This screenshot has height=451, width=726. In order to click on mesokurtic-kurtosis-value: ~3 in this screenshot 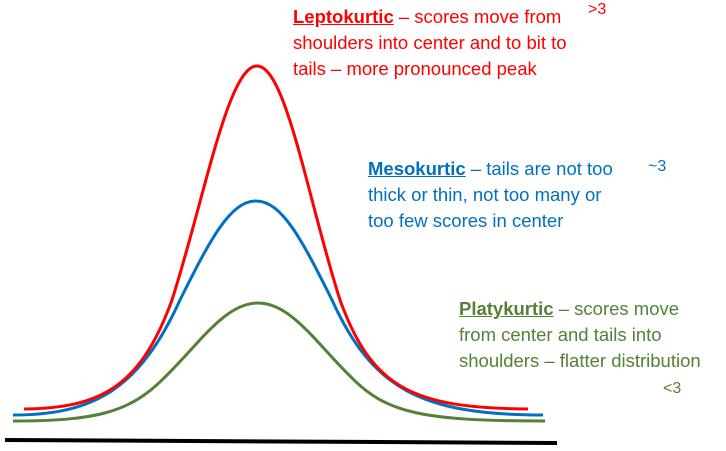, I will do `click(657, 166)`.